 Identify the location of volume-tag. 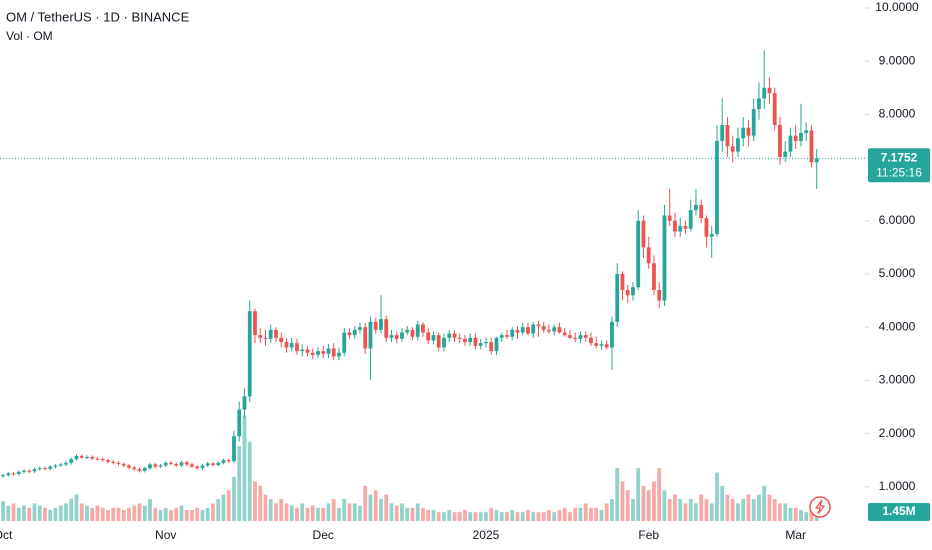
(899, 512).